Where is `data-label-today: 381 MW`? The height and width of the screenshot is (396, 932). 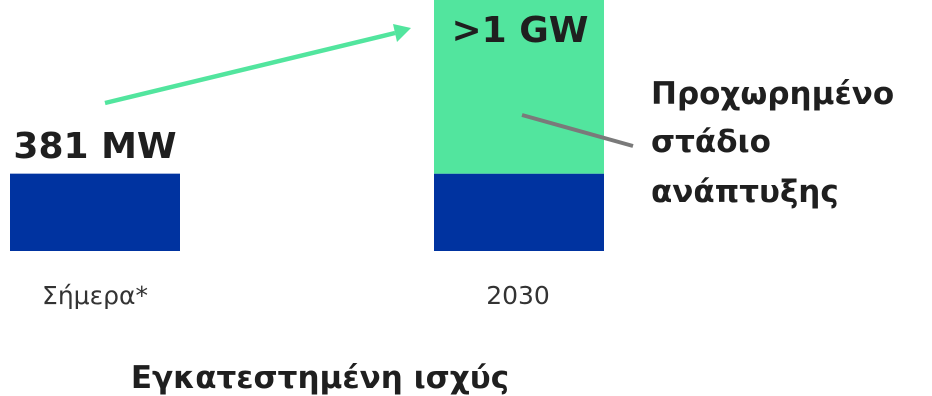 data-label-today: 381 MW is located at coordinates (94, 146).